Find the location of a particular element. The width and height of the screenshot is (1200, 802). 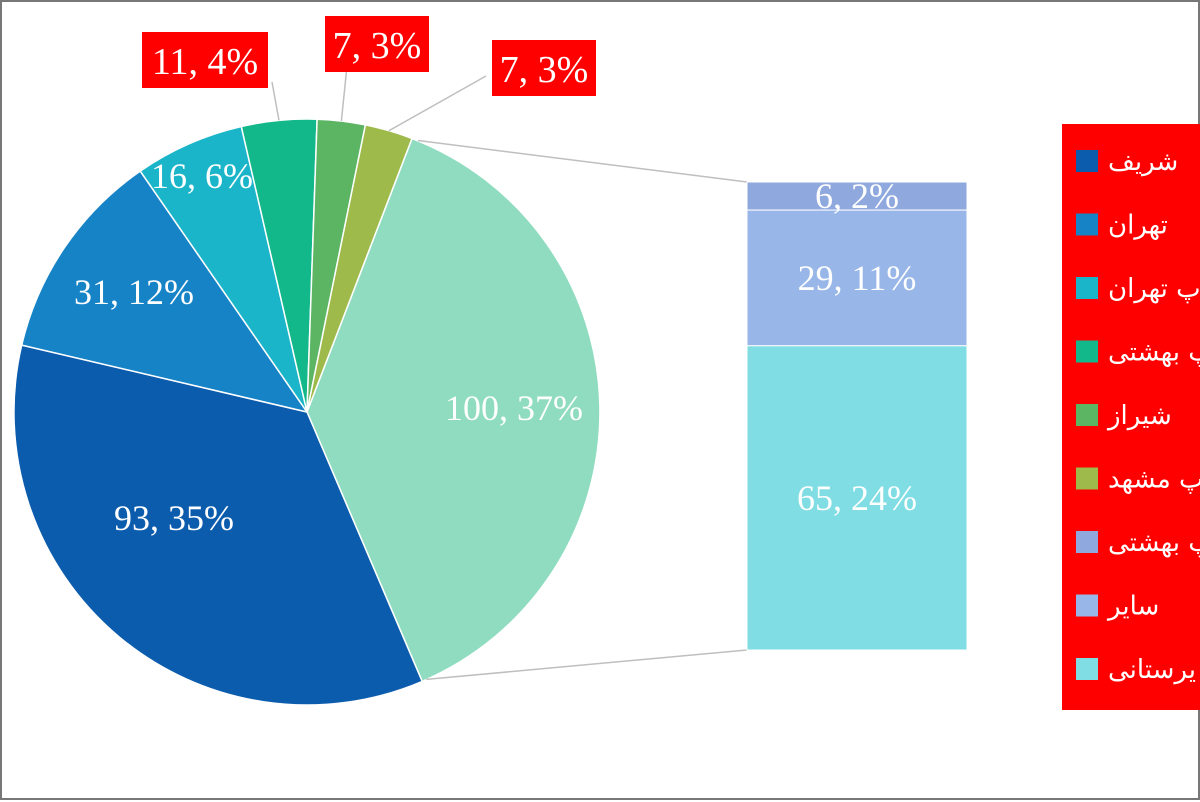

legend-label: شیراز is located at coordinates (1139, 416).